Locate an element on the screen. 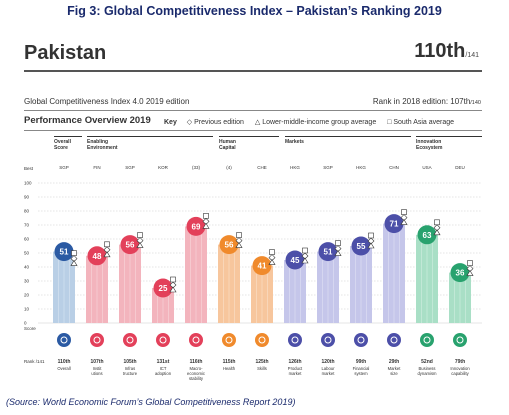 This screenshot has width=509, height=415. legend-south-asia: □ South Asia average is located at coordinates (421, 122).